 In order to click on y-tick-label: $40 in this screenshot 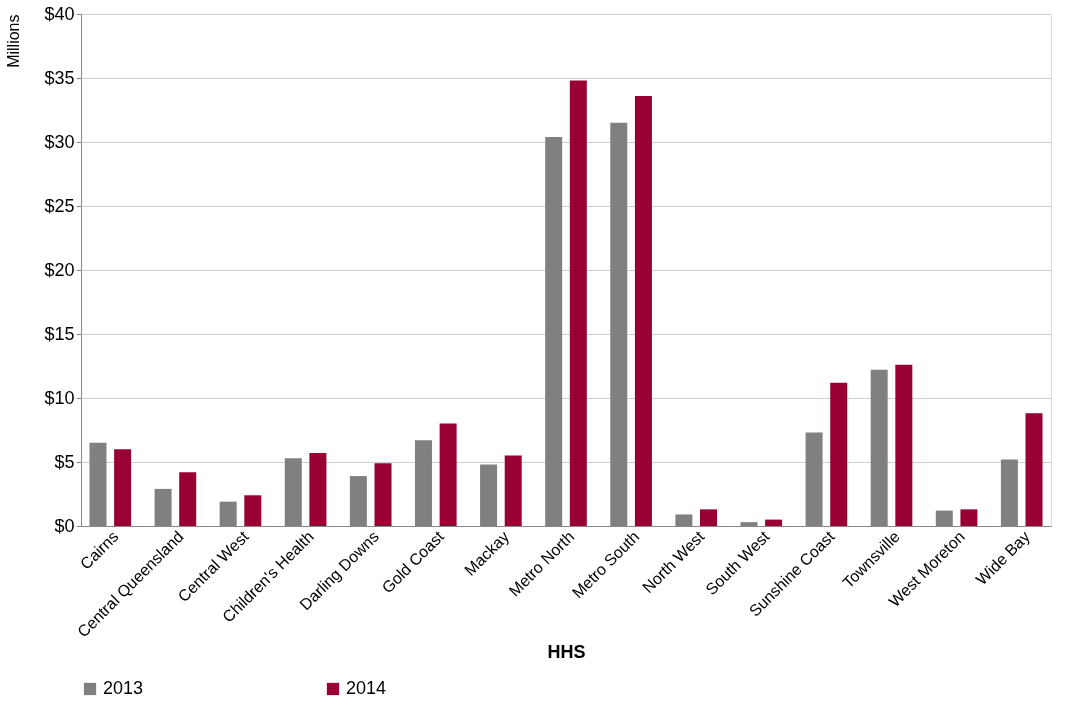, I will do `click(59, 13)`.